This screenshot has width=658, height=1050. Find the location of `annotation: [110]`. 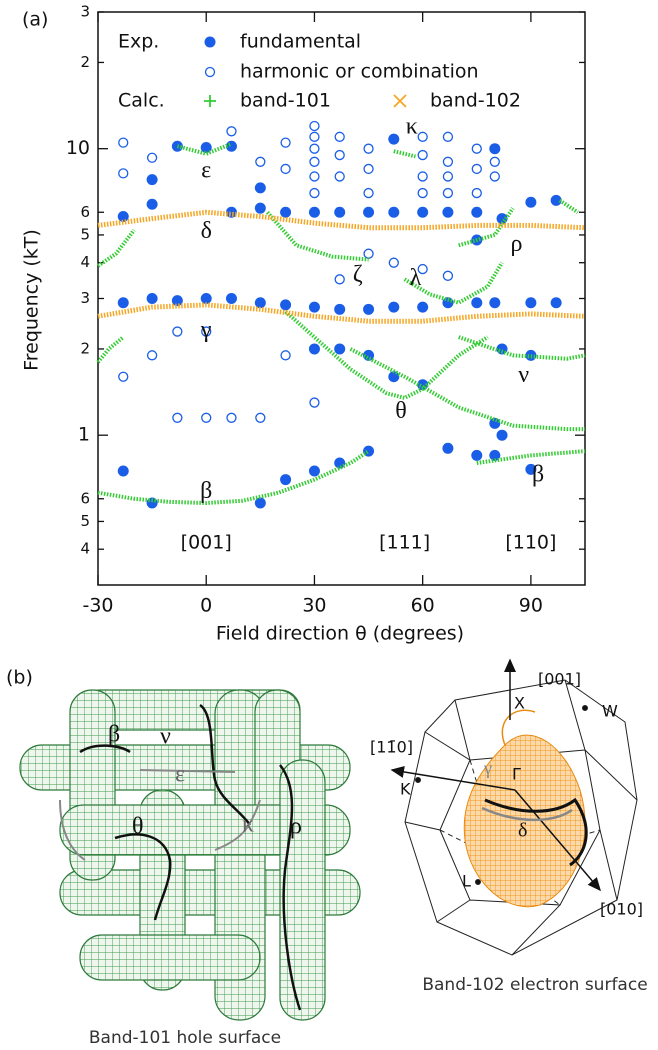

annotation: [110] is located at coordinates (530, 543).